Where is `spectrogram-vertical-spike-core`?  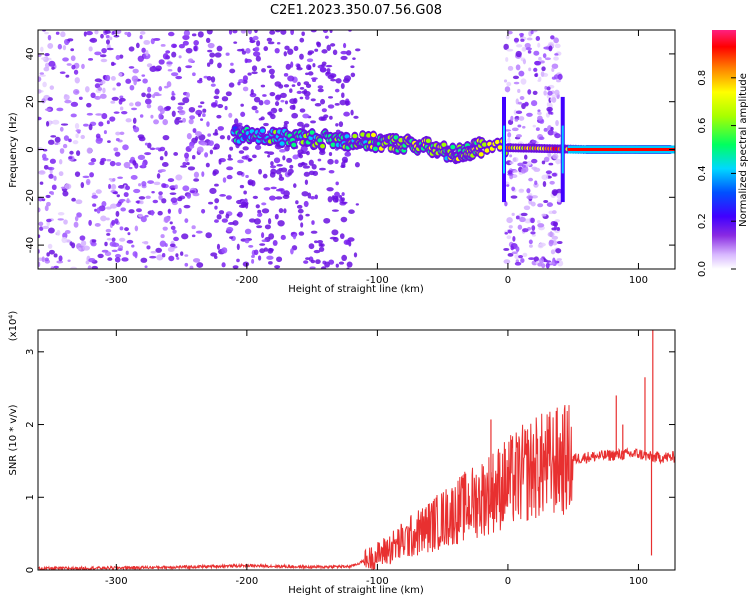 spectrogram-vertical-spike-core is located at coordinates (562, 149).